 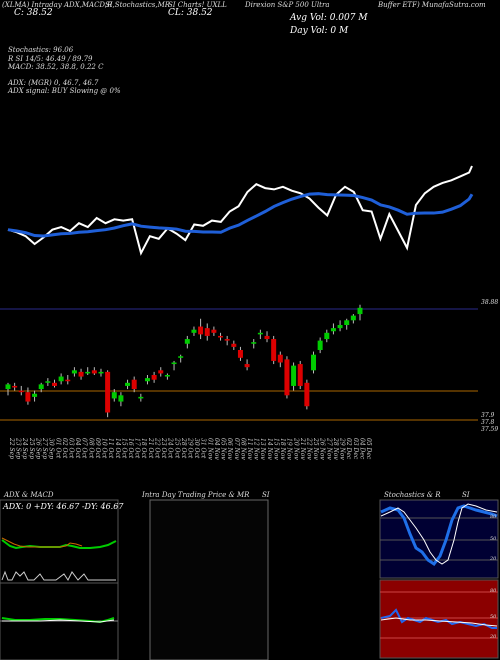 What do you see at coordinates (71, 448) in the screenshot?
I see `date-tick-label: 03 Oct` at bounding box center [71, 448].